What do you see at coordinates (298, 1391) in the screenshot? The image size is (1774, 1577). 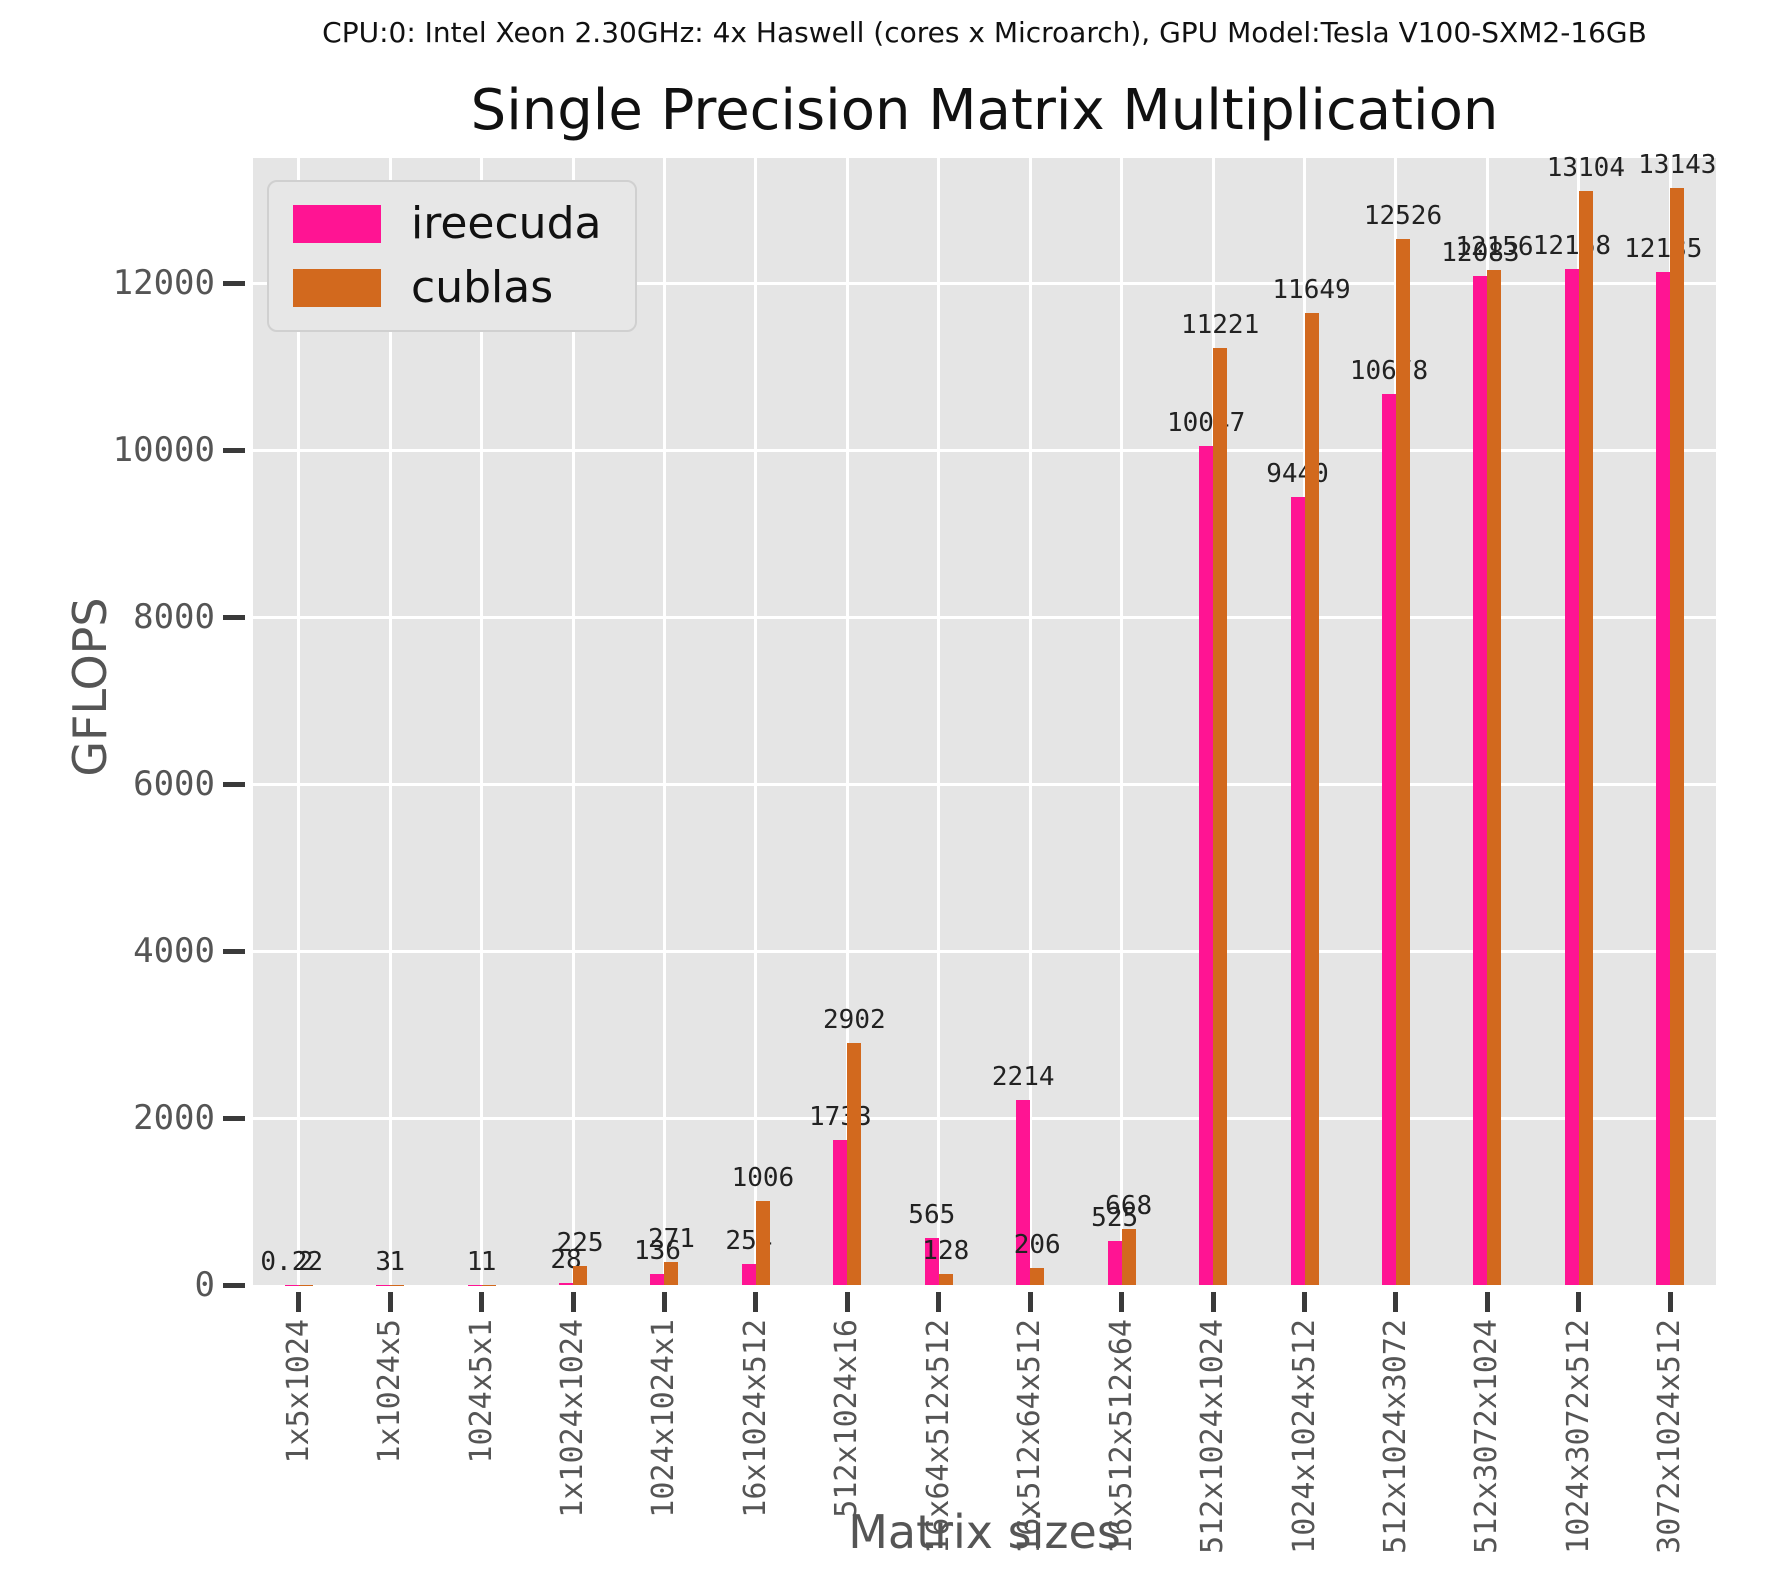 I see `x-tick-label-1x5x1024: 1x5x1024` at bounding box center [298, 1391].